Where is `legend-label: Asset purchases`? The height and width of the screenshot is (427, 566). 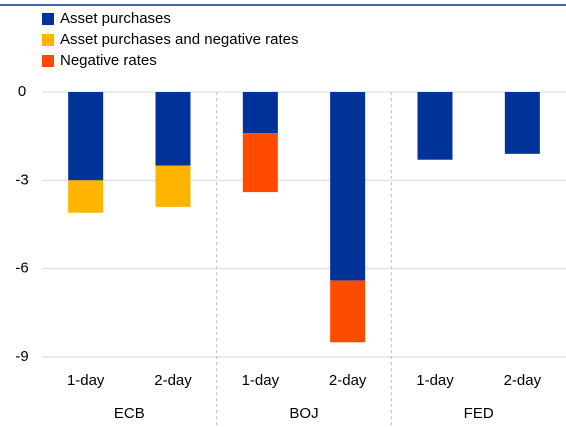
legend-label: Asset purchases is located at coordinates (115, 18).